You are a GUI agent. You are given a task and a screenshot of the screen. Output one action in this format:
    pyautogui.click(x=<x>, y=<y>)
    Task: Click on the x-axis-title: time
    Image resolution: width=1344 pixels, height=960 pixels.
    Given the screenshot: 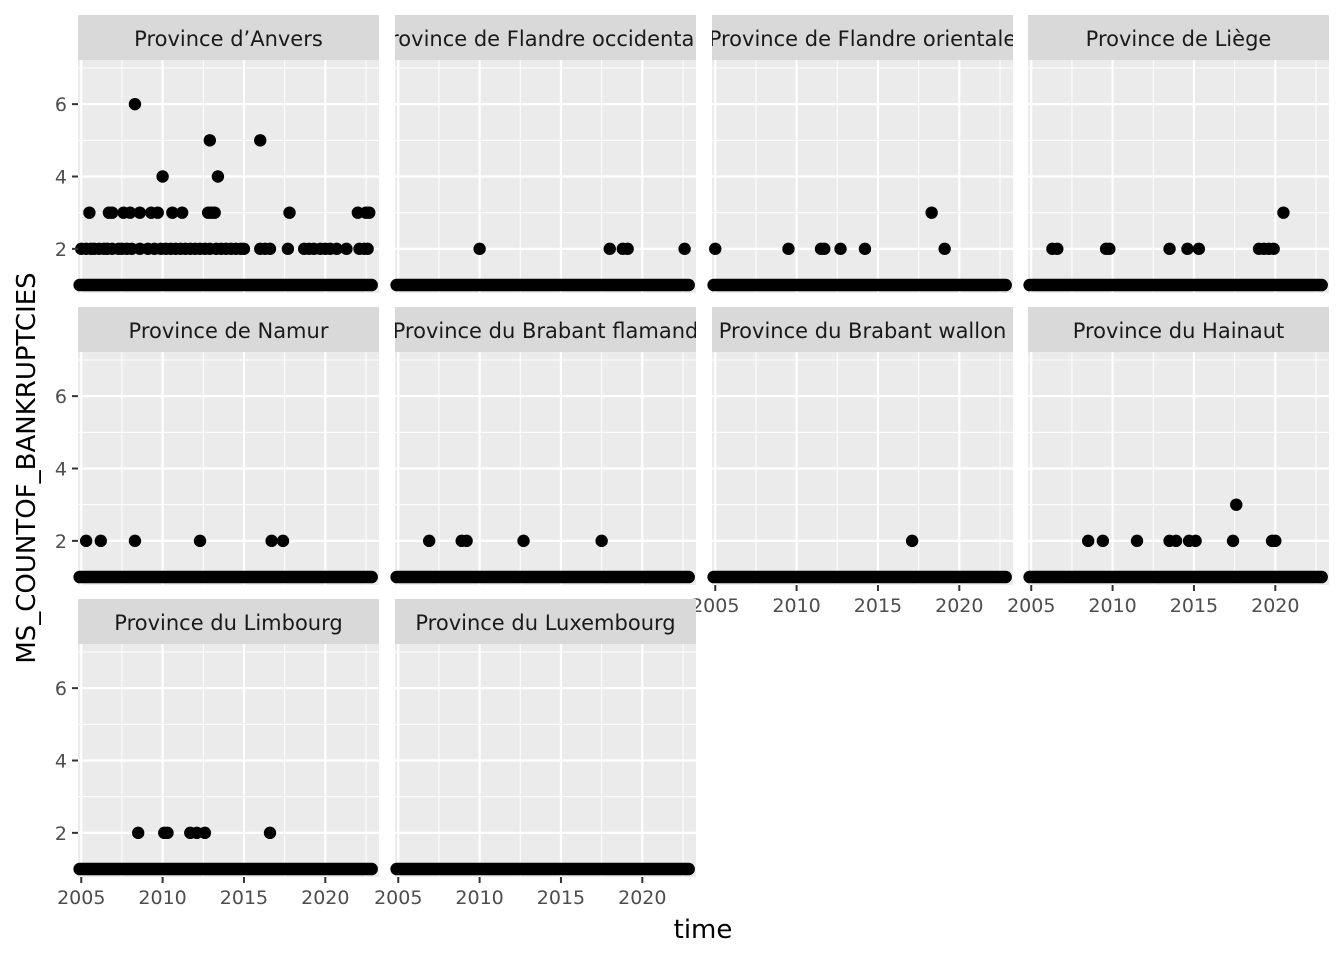 What is the action you would take?
    pyautogui.click(x=703, y=930)
    